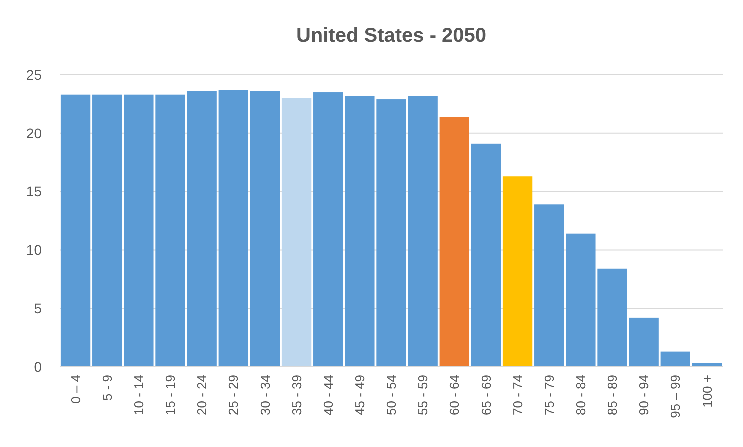  Describe the element at coordinates (676, 396) in the screenshot. I see `x-tick-label: 95 – 99` at that location.